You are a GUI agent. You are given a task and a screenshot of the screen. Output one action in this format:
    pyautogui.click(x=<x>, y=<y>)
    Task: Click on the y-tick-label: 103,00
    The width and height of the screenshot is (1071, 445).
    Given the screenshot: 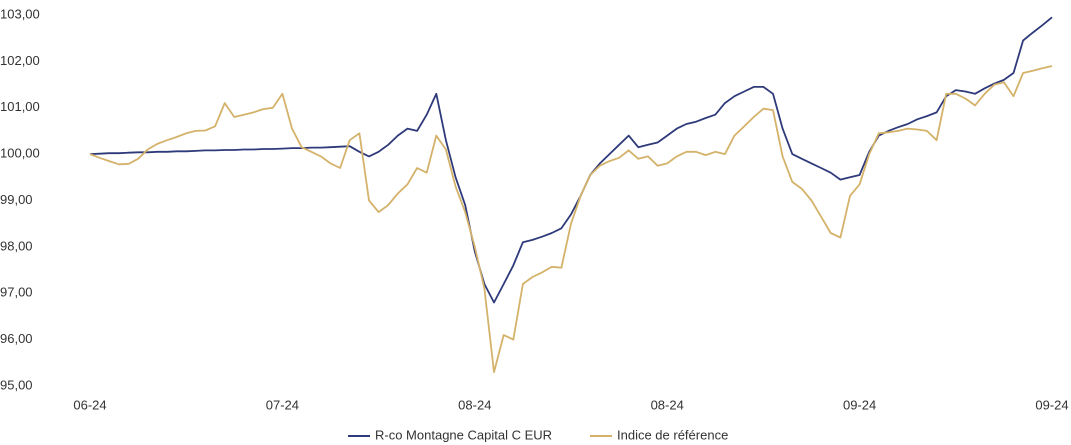 What is the action you would take?
    pyautogui.click(x=20, y=13)
    